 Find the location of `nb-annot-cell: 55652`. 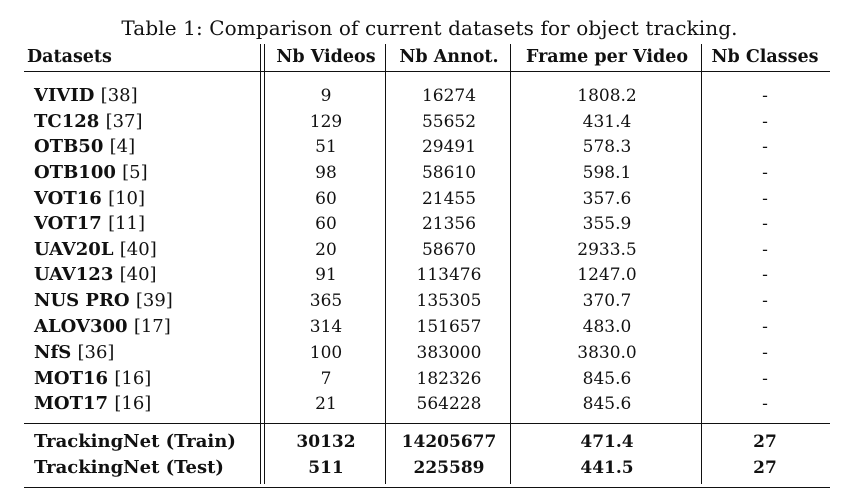

nb-annot-cell: 55652 is located at coordinates (449, 122).